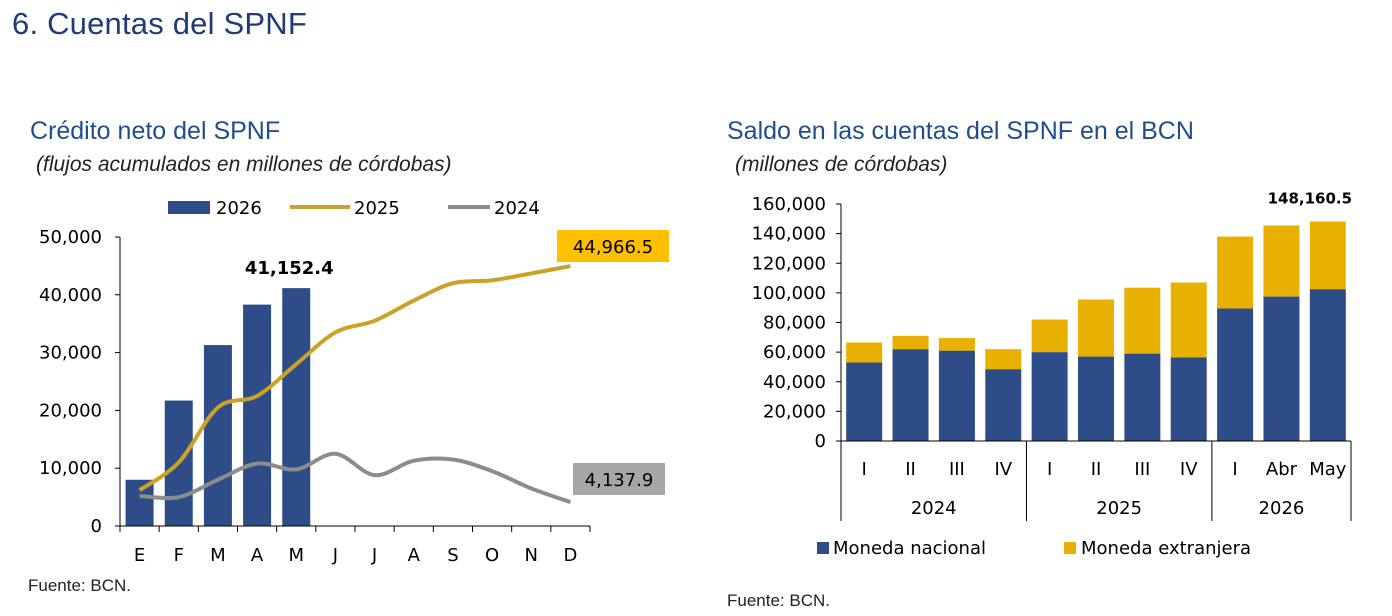 The width and height of the screenshot is (1392, 616). What do you see at coordinates (355, 477) in the screenshot?
I see `line-2024` at bounding box center [355, 477].